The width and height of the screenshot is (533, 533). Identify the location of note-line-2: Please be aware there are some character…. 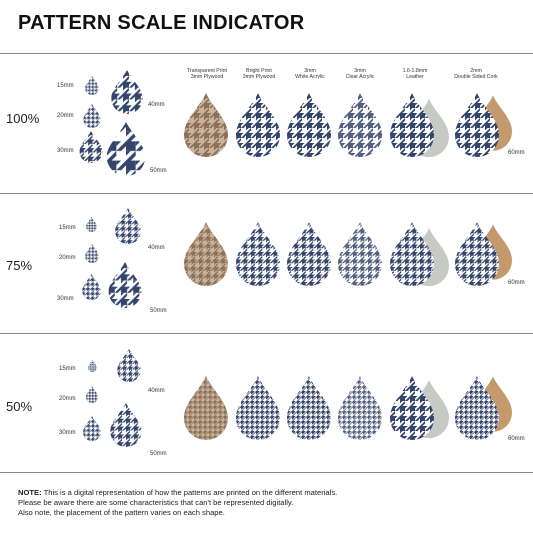
(156, 502).